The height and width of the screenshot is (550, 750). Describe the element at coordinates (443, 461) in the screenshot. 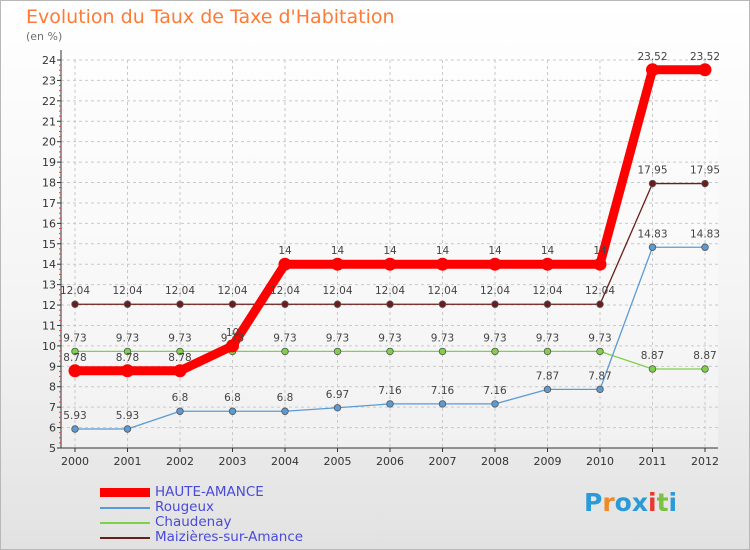

I see `x-tick-label: 2007` at that location.